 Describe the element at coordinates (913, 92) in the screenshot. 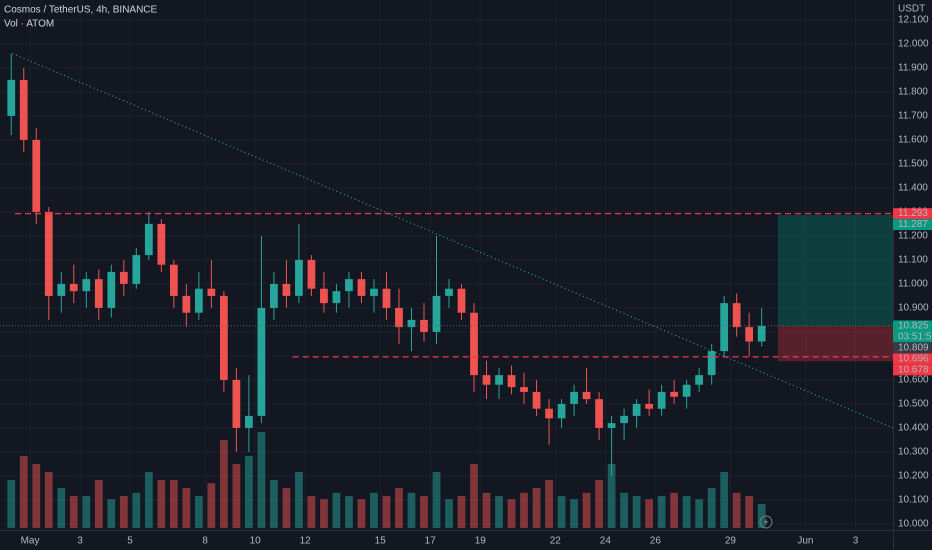

I see `y-tick-label: 11.800` at that location.